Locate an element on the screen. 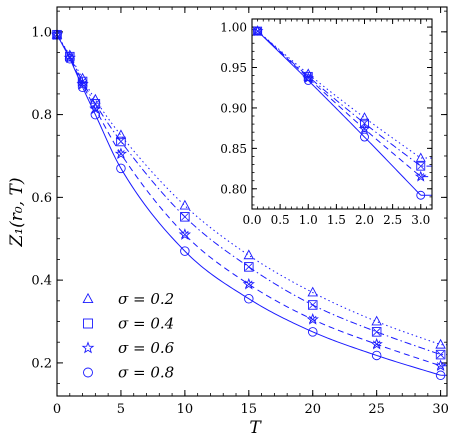 The width and height of the screenshot is (454, 443). inset-x-tick-label: 0.5 is located at coordinates (280, 220).